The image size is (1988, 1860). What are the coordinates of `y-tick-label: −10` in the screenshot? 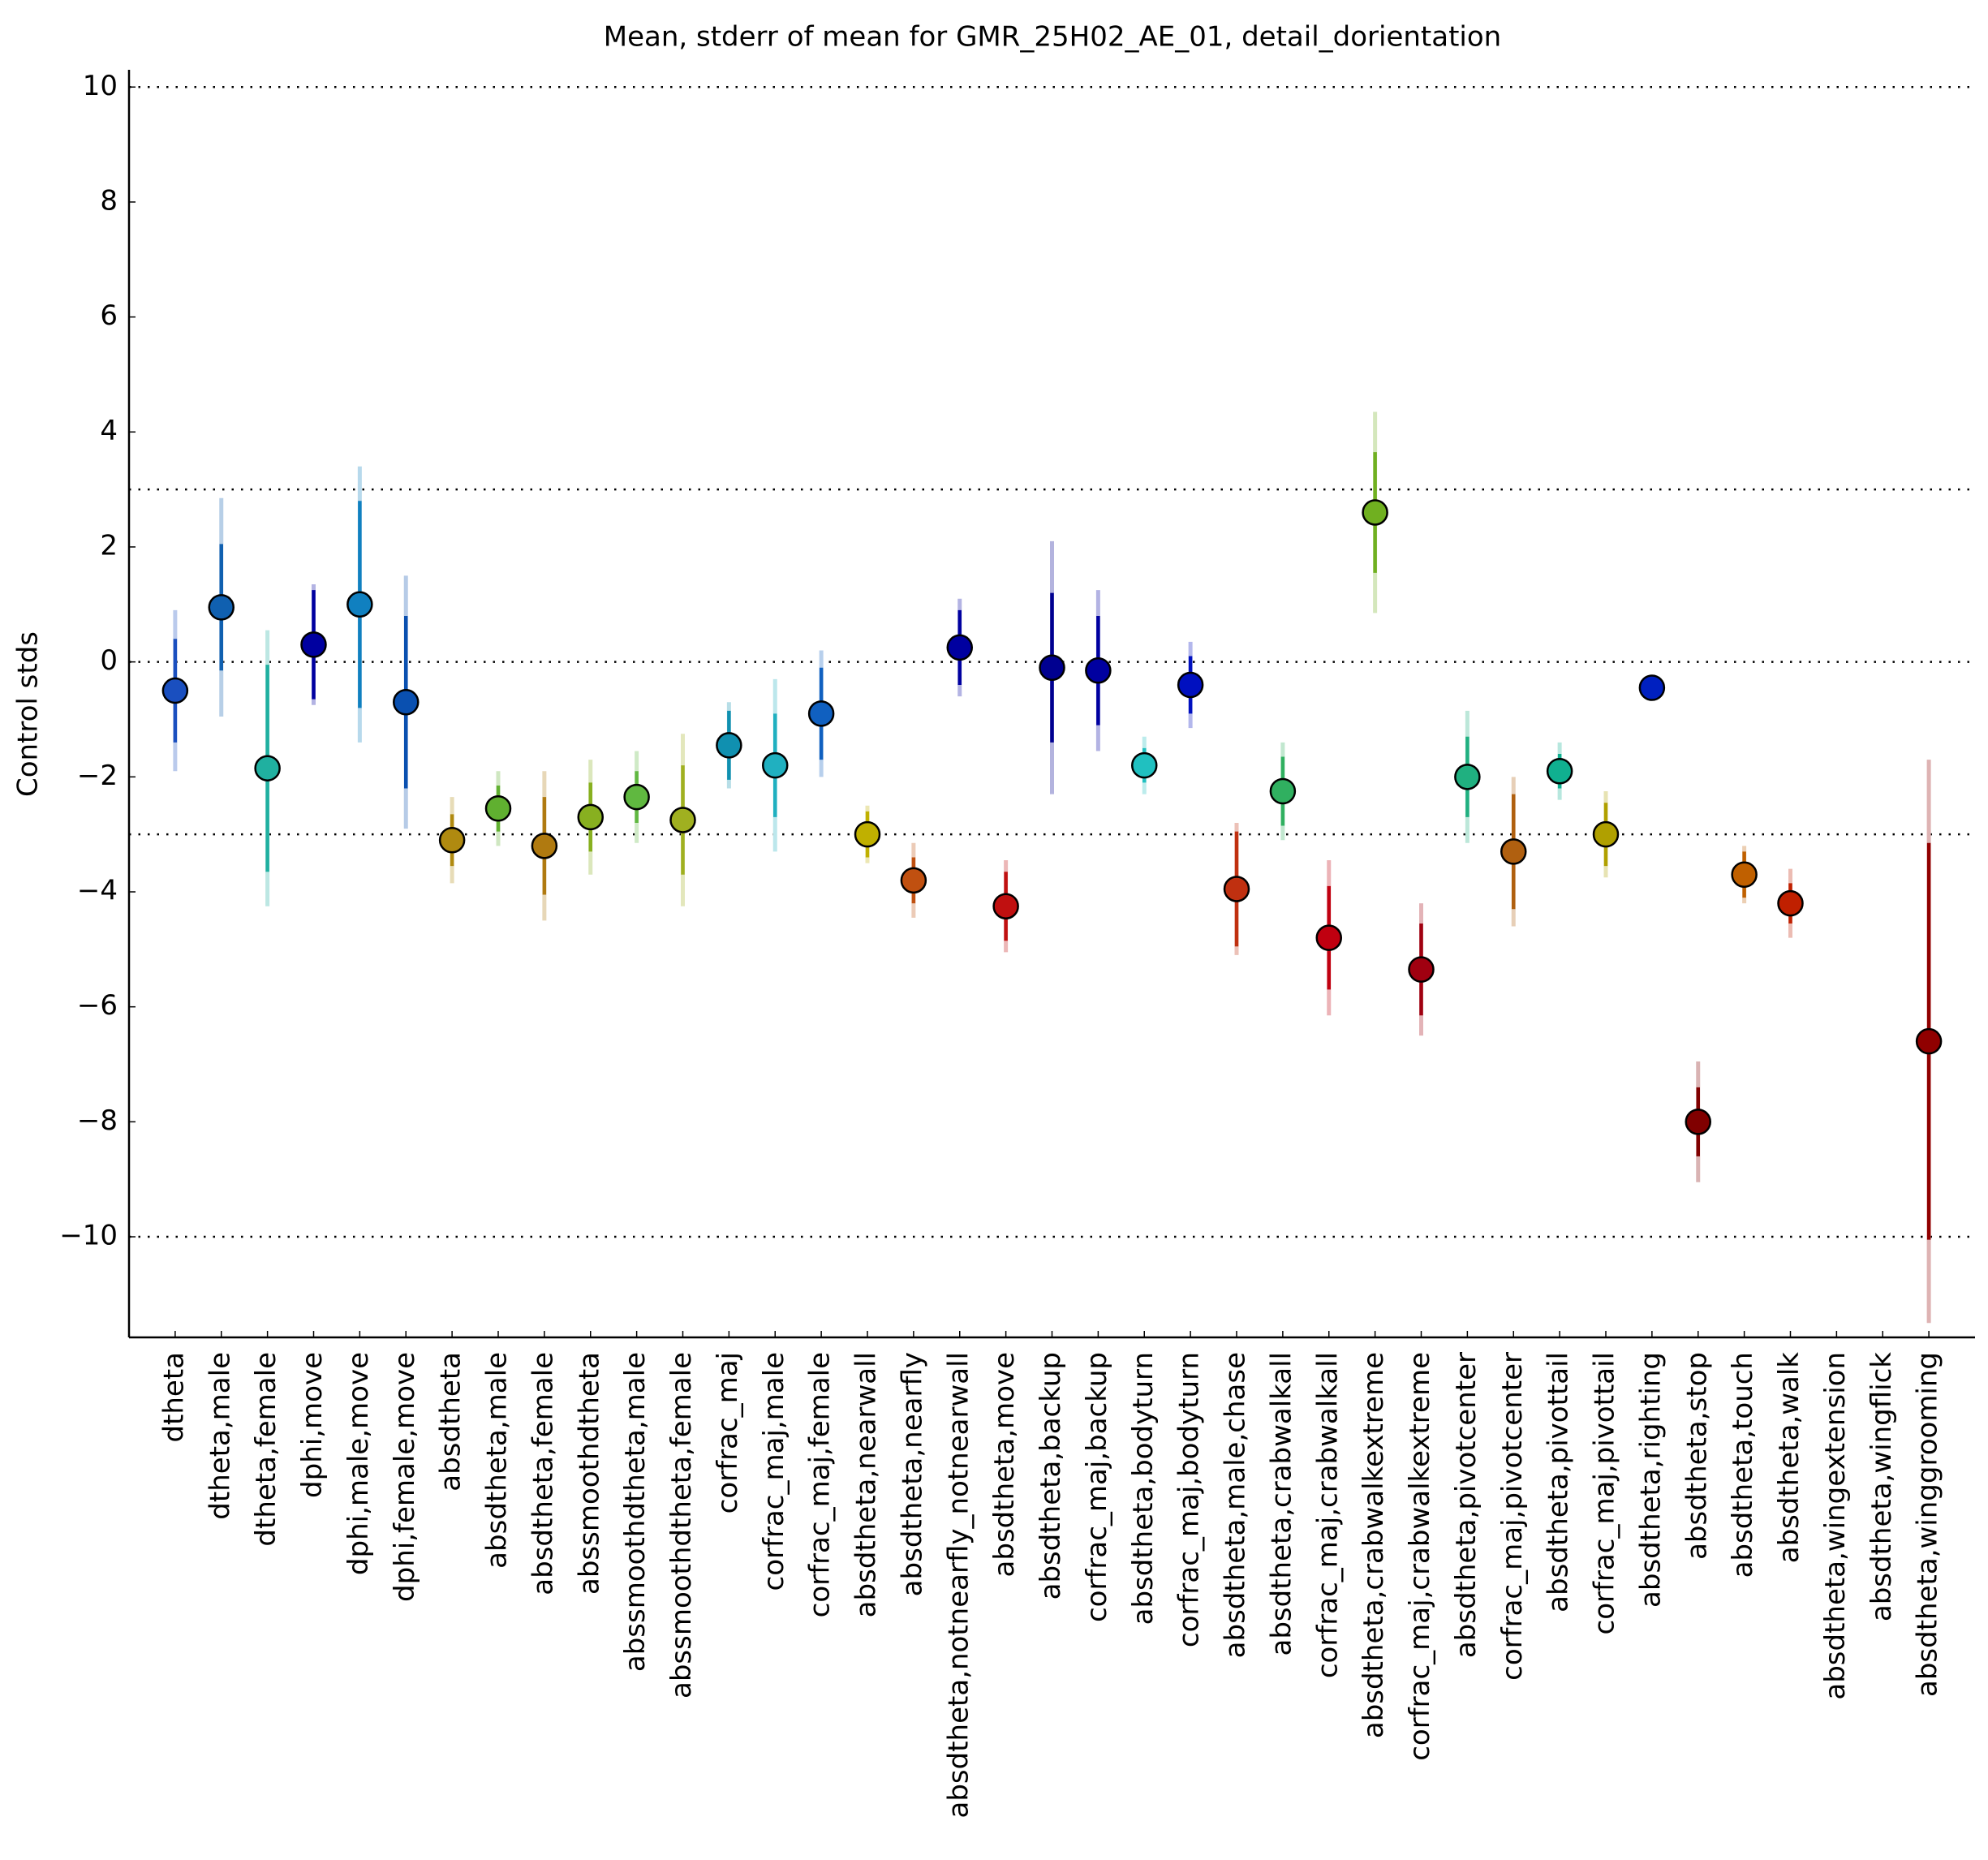 It's located at (88, 1236).